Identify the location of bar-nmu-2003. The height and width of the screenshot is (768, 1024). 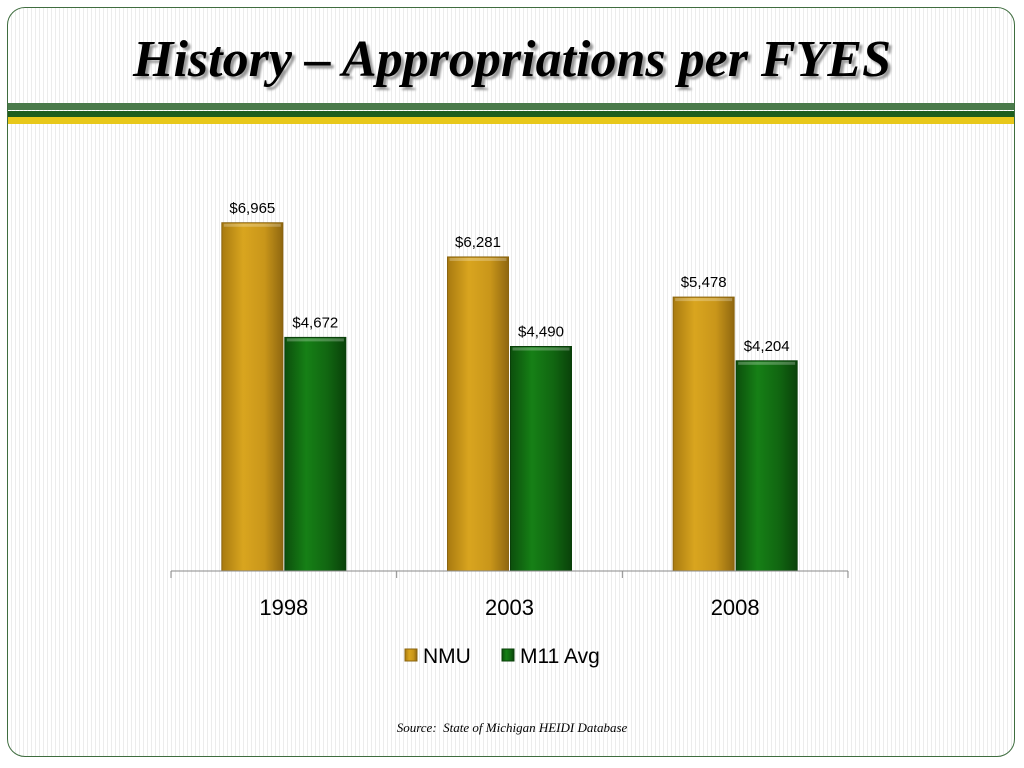
(478, 414).